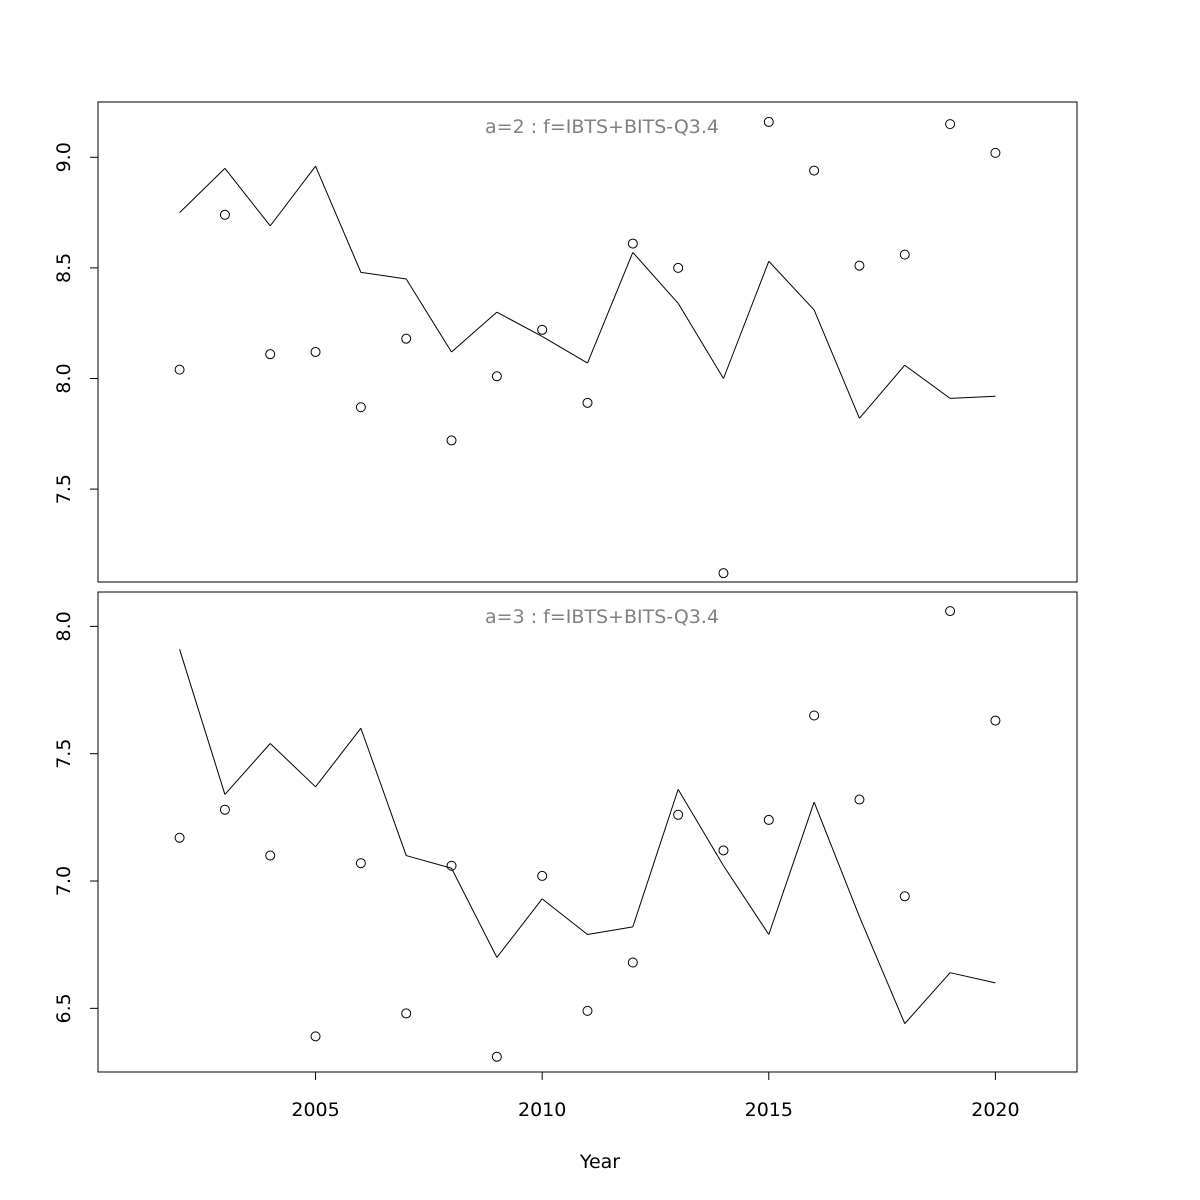 This screenshot has height=1200, width=1200. I want to click on x-tick-label: 2010, so click(542, 1110).